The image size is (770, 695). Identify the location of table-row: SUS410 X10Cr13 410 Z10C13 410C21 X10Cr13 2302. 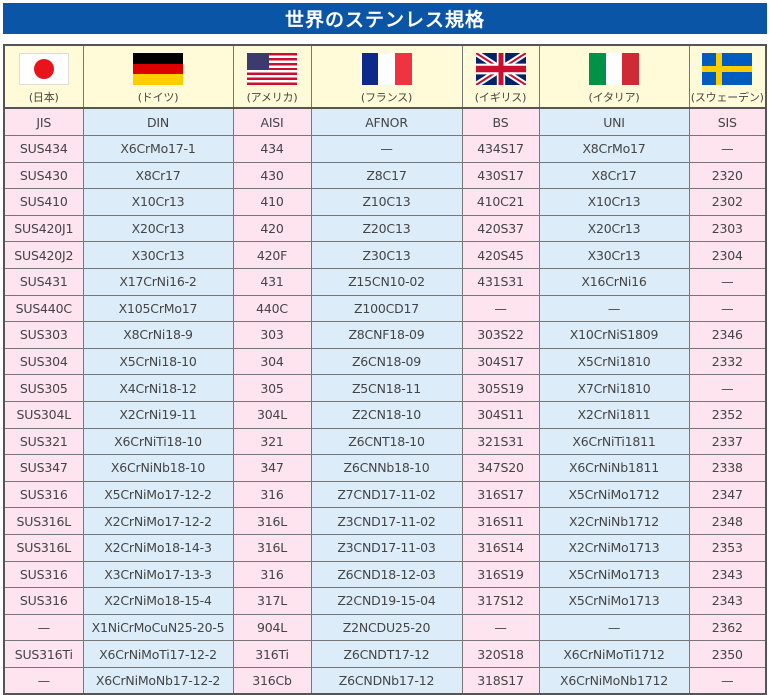
(385, 202).